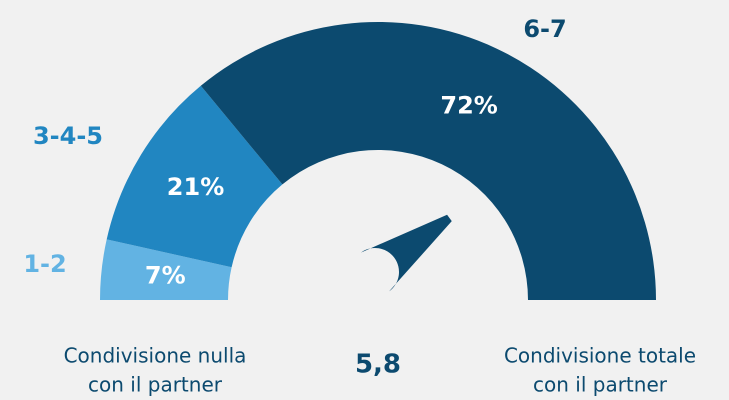  I want to click on value-label: 21%, so click(195, 187).